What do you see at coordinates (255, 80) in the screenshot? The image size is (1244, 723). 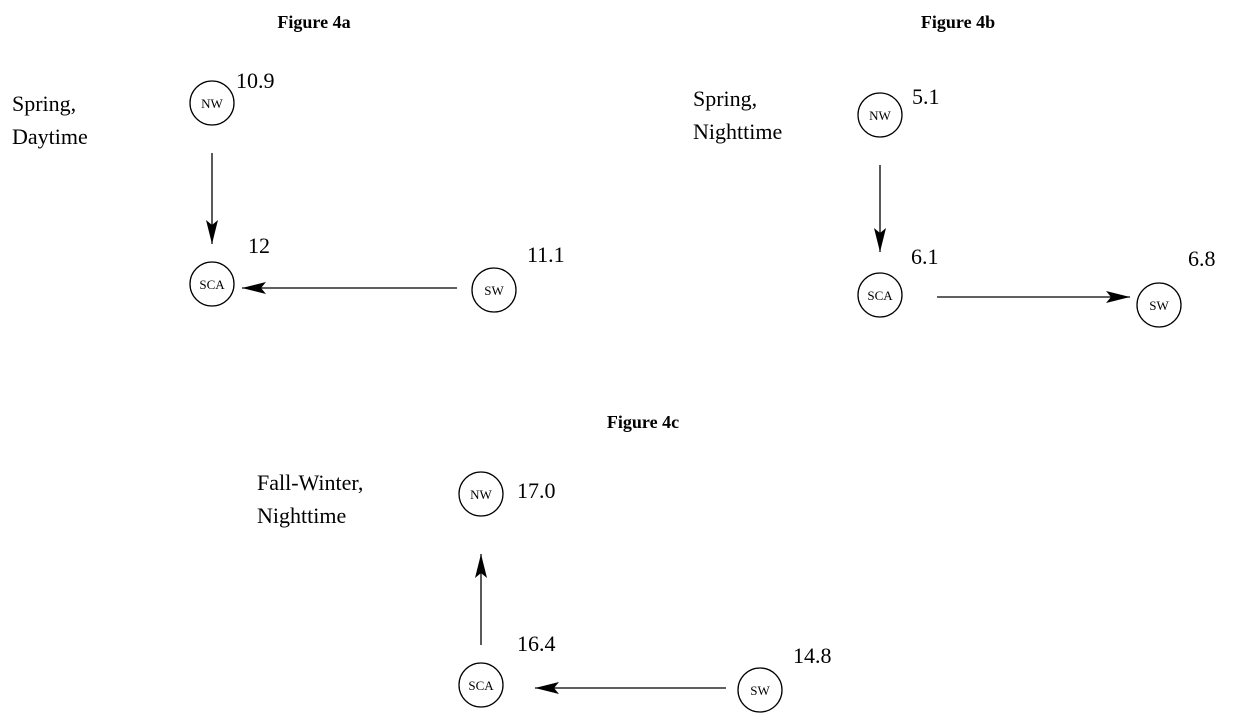 I see `node-value: 10.9` at bounding box center [255, 80].